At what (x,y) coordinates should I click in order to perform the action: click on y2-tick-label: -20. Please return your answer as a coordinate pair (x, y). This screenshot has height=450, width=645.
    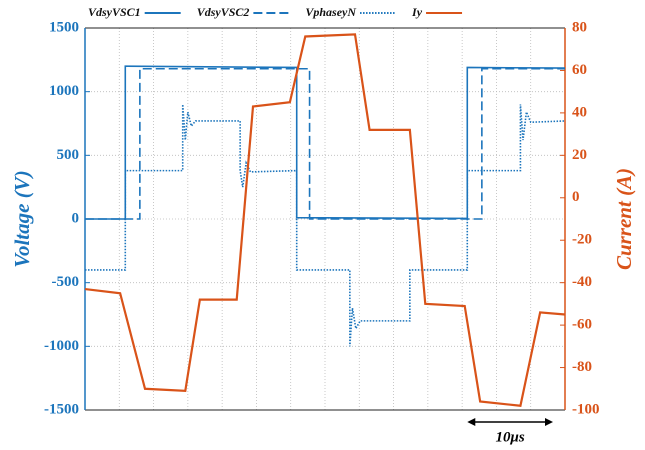
    Looking at the image, I should click on (582, 240).